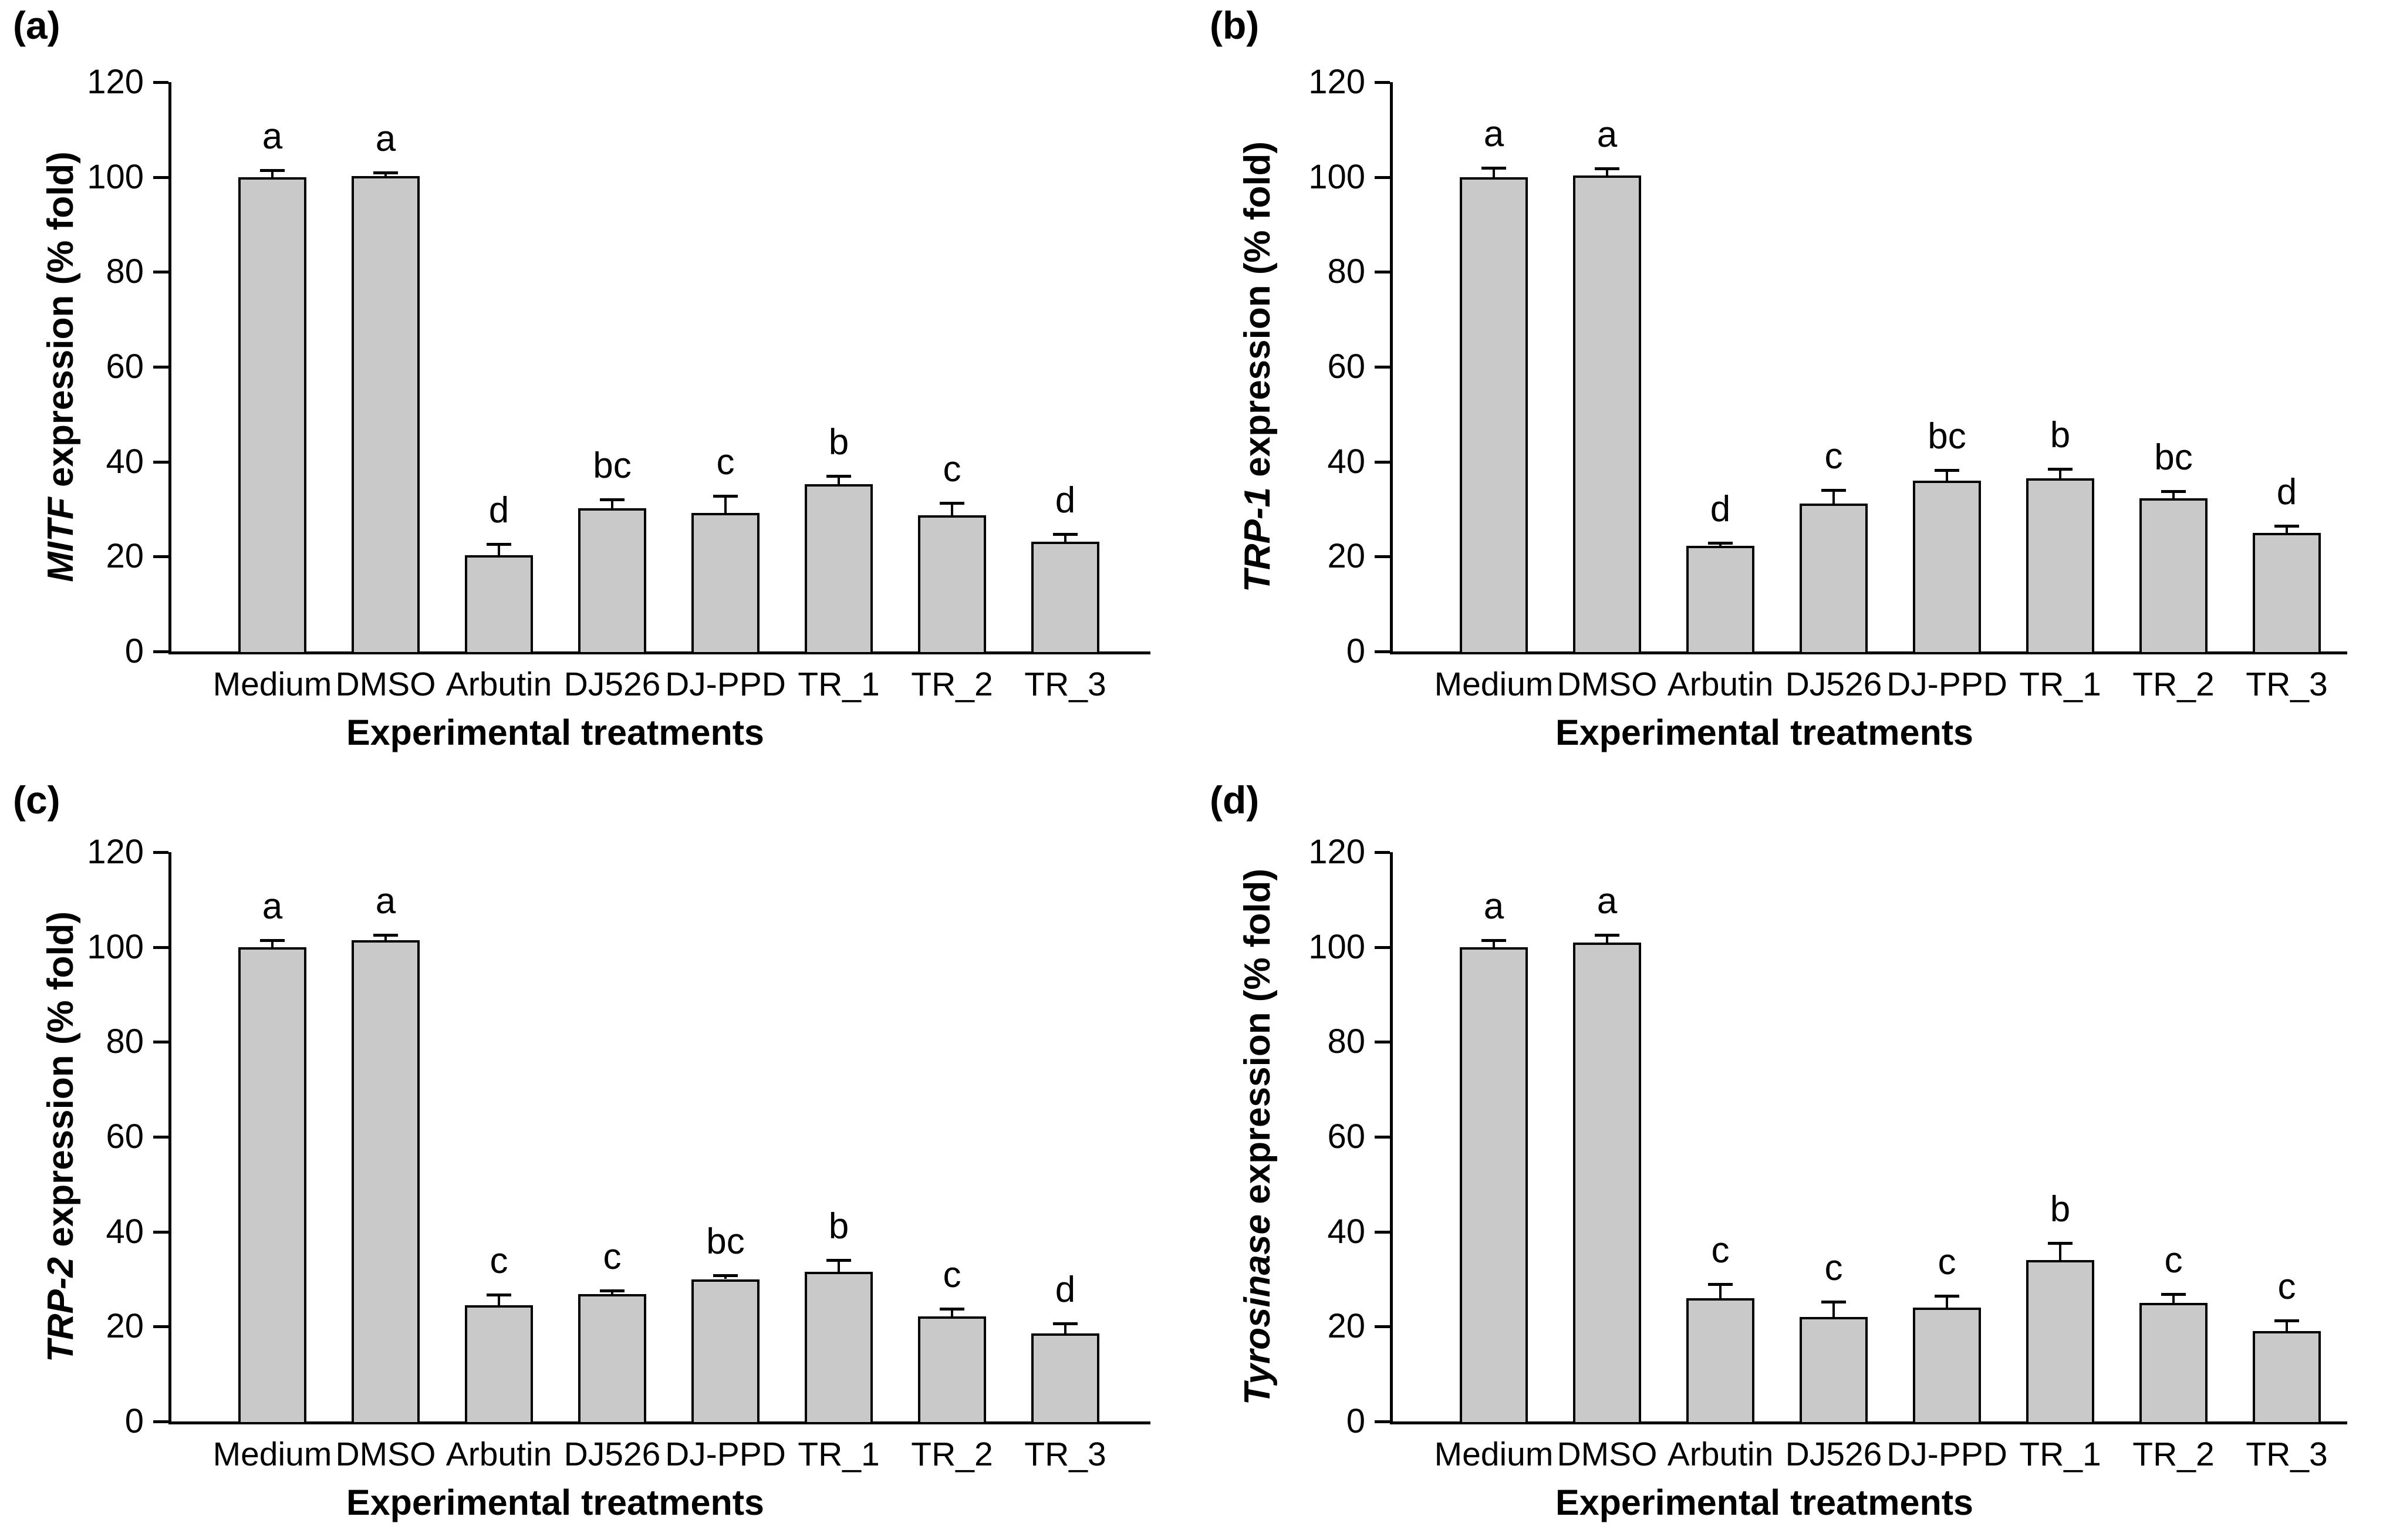 This screenshot has width=2393, height=1540. Describe the element at coordinates (2287, 684) in the screenshot. I see `x-tick-label: TR_3` at that location.